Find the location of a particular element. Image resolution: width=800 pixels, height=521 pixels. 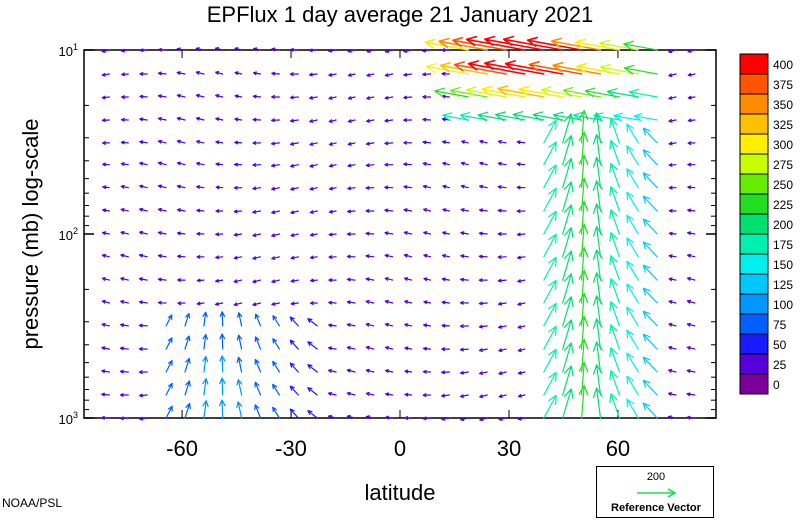

colorbar-label: 275 is located at coordinates (783, 165).